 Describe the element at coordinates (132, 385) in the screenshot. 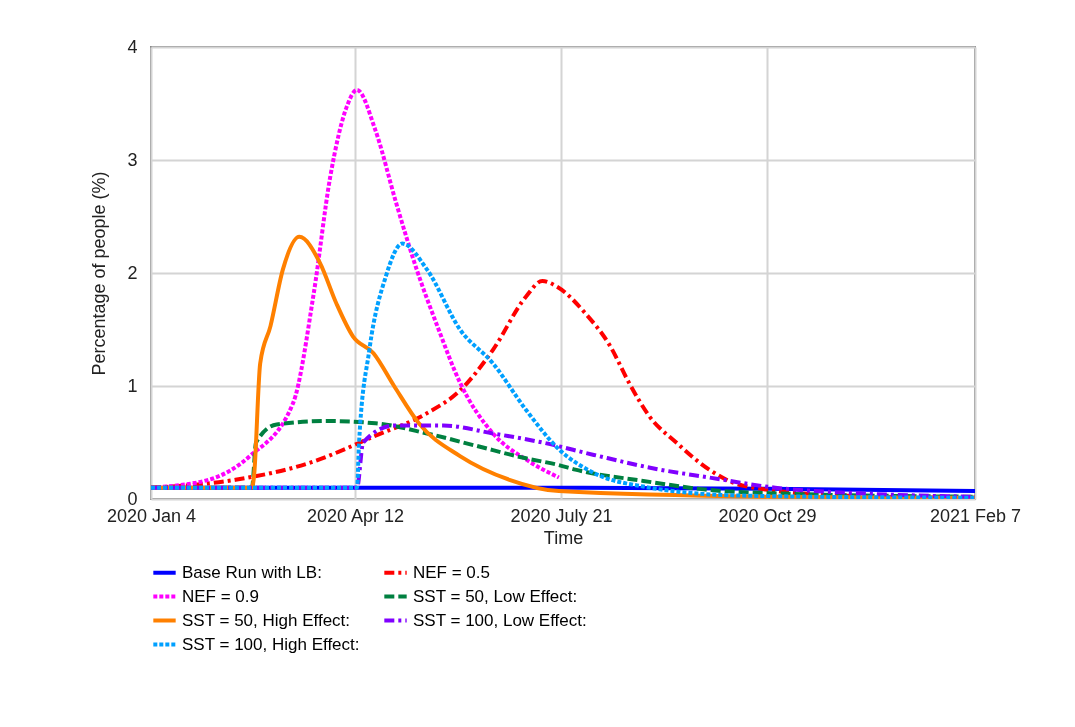

I see `y-tick-label: 1` at that location.